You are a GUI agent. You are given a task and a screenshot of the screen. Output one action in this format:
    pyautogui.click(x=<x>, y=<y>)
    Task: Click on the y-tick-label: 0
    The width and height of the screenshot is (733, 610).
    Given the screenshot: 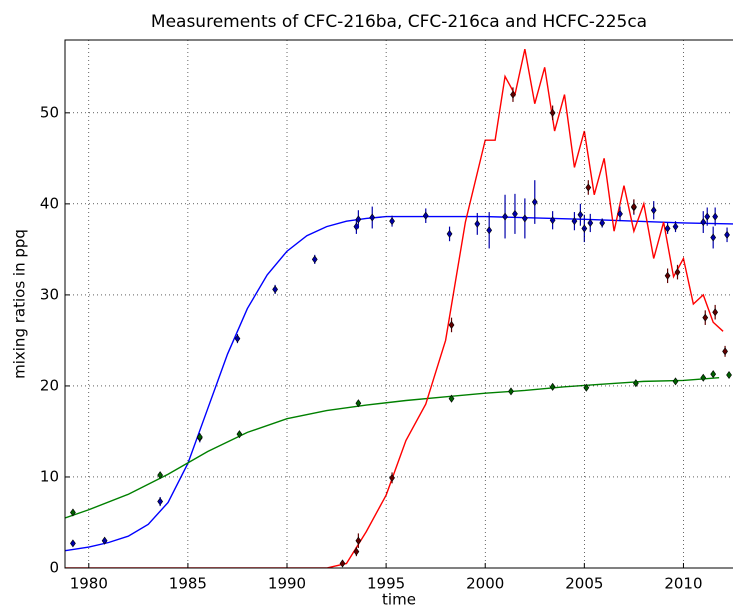 What is the action you would take?
    pyautogui.click(x=54, y=568)
    